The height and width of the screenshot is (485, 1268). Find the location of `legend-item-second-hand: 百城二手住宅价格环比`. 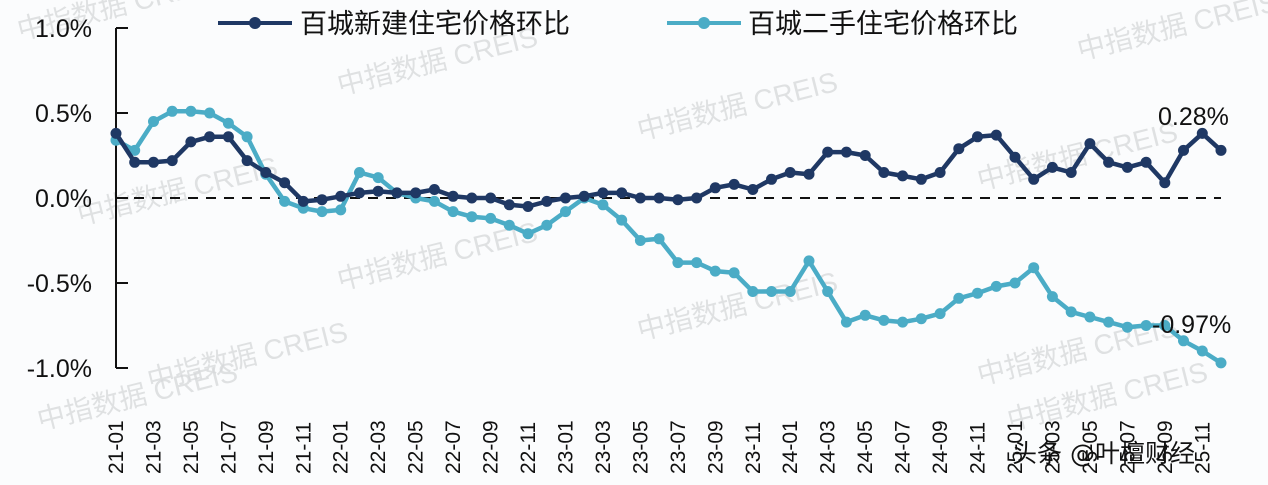

legend-item-second-hand: 百城二手住宅价格环比 is located at coordinates (842, 24).